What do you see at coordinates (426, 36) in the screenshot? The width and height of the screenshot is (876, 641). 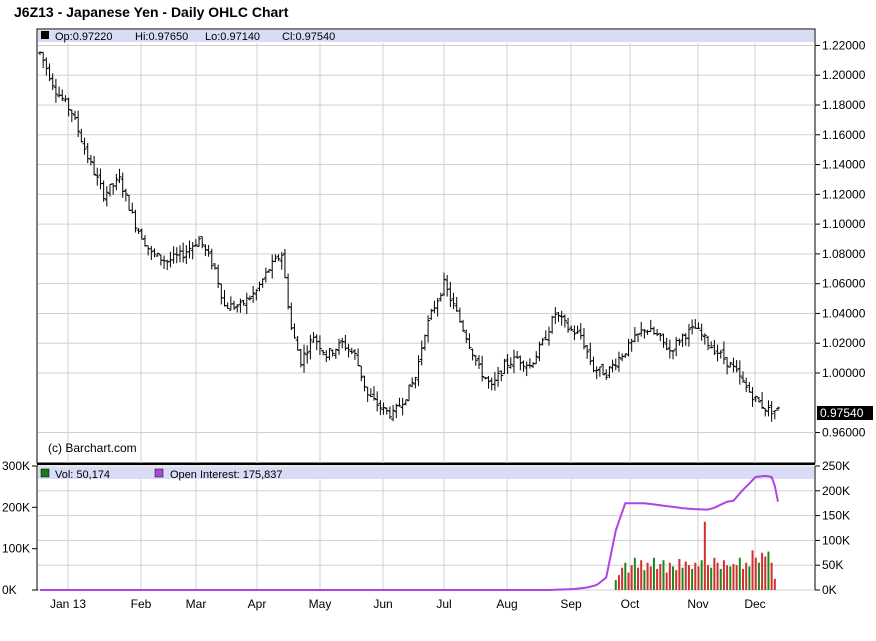 I see `price-info-strip` at bounding box center [426, 36].